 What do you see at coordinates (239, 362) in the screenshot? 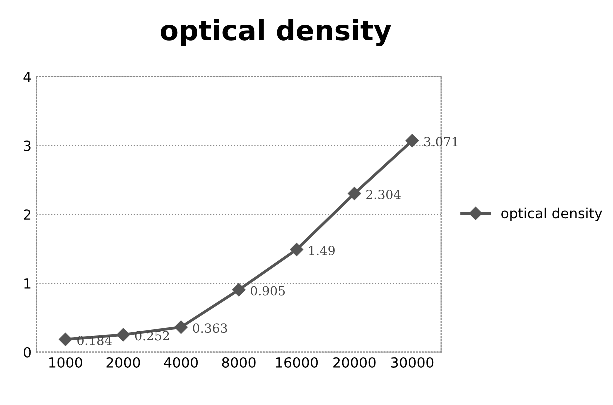
I see `x-tick-label: 8000` at bounding box center [239, 362].